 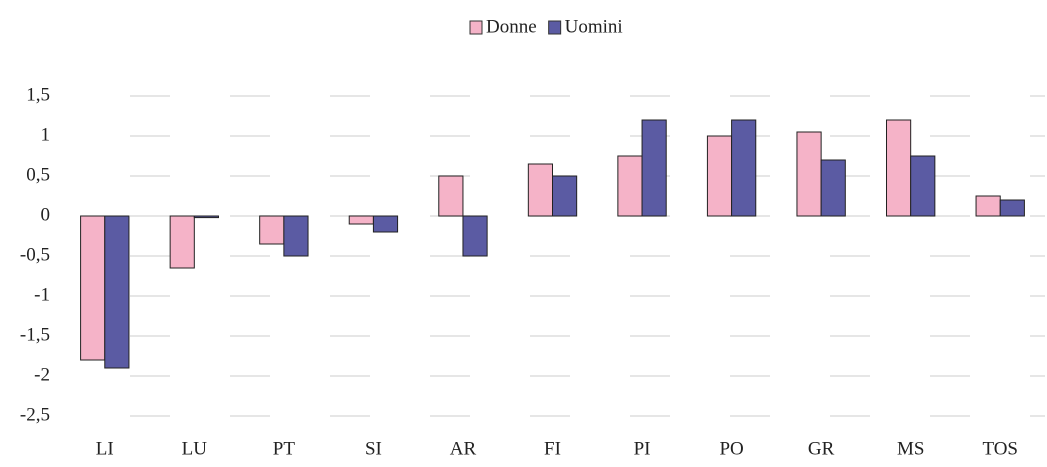 I want to click on y-tick-label: -2, so click(x=42, y=374).